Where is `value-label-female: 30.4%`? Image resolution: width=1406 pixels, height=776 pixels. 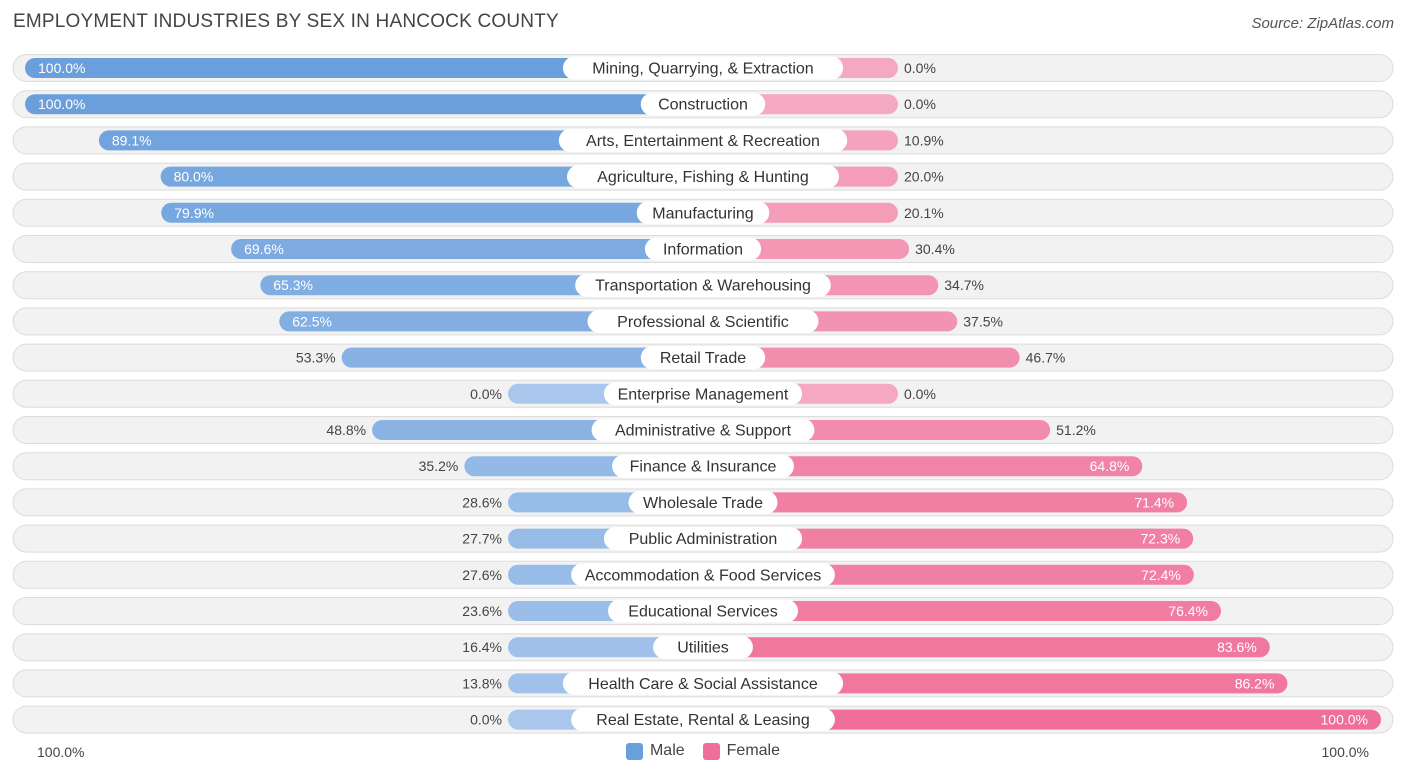 value-label-female: 30.4% is located at coordinates (935, 249).